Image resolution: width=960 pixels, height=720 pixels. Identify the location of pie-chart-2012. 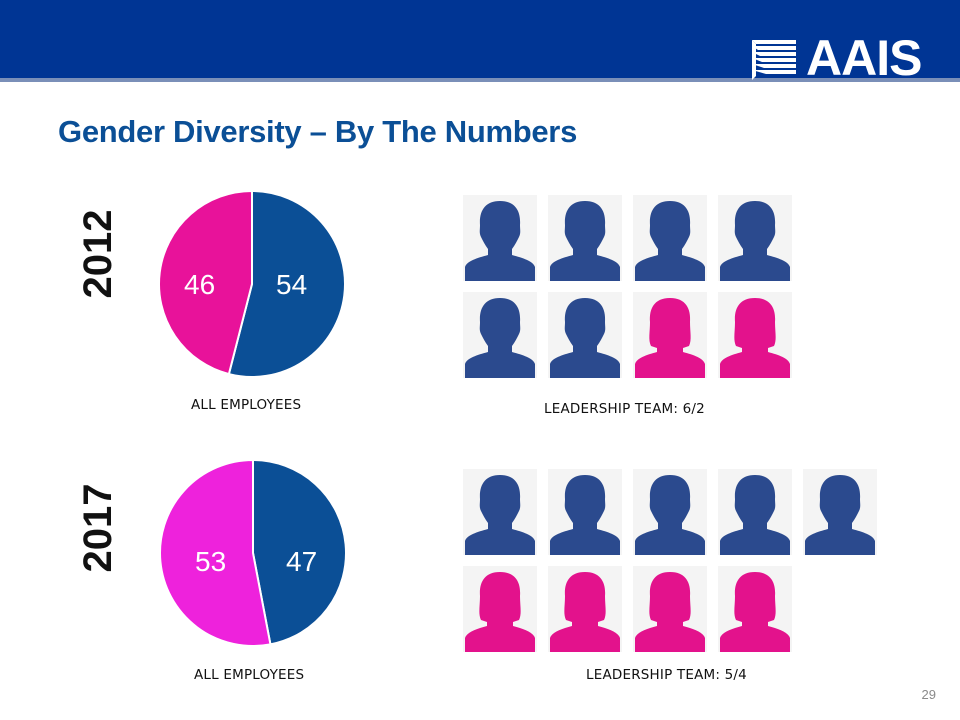
(252, 283).